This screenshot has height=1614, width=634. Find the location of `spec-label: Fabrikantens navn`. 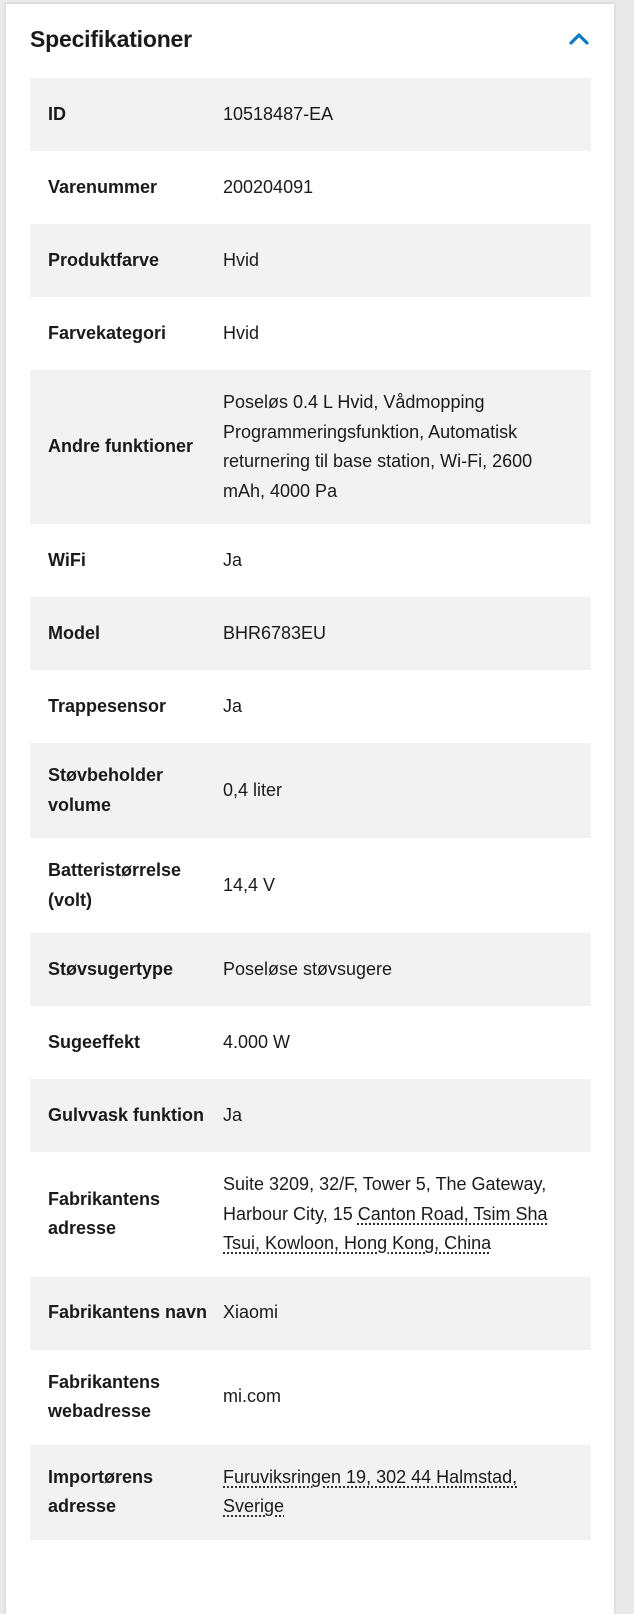

spec-label: Fabrikantens navn is located at coordinates (128, 1312).